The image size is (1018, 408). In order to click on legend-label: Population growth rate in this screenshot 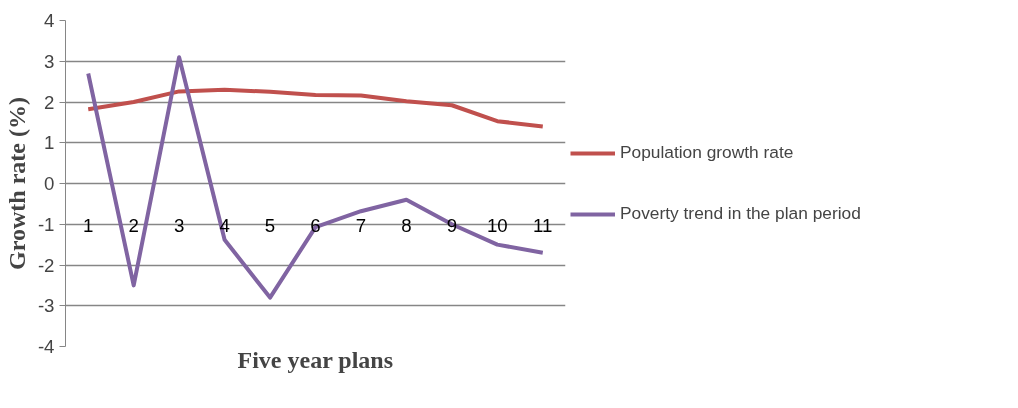, I will do `click(707, 152)`.